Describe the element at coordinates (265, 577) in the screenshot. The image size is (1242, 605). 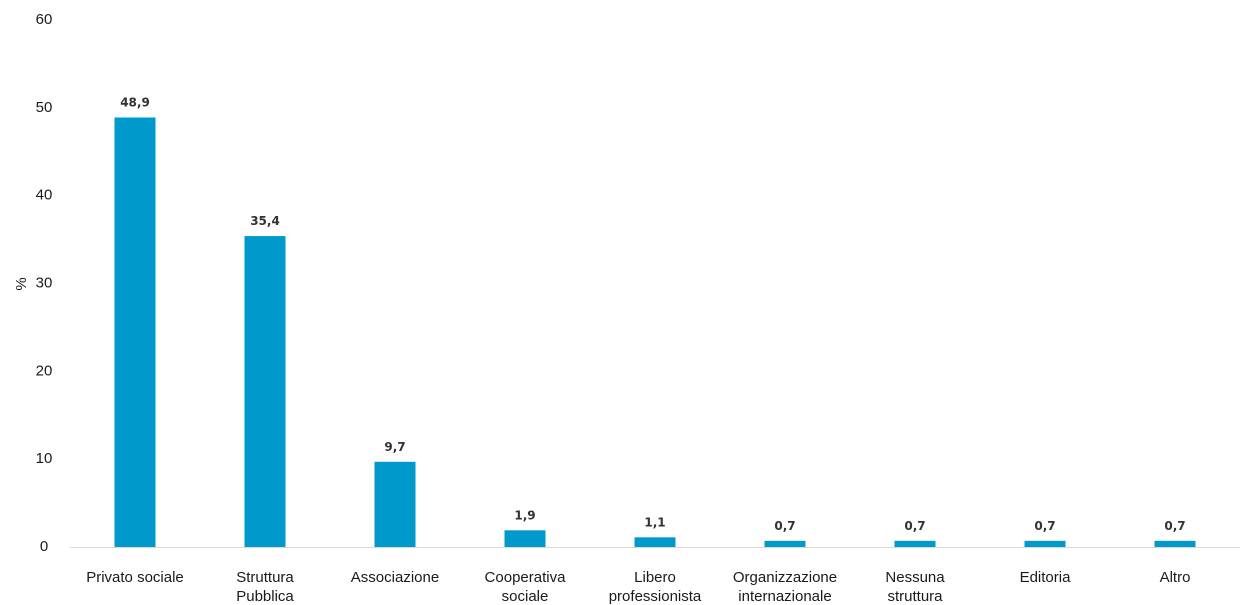
I see `category-label: Struttura` at that location.